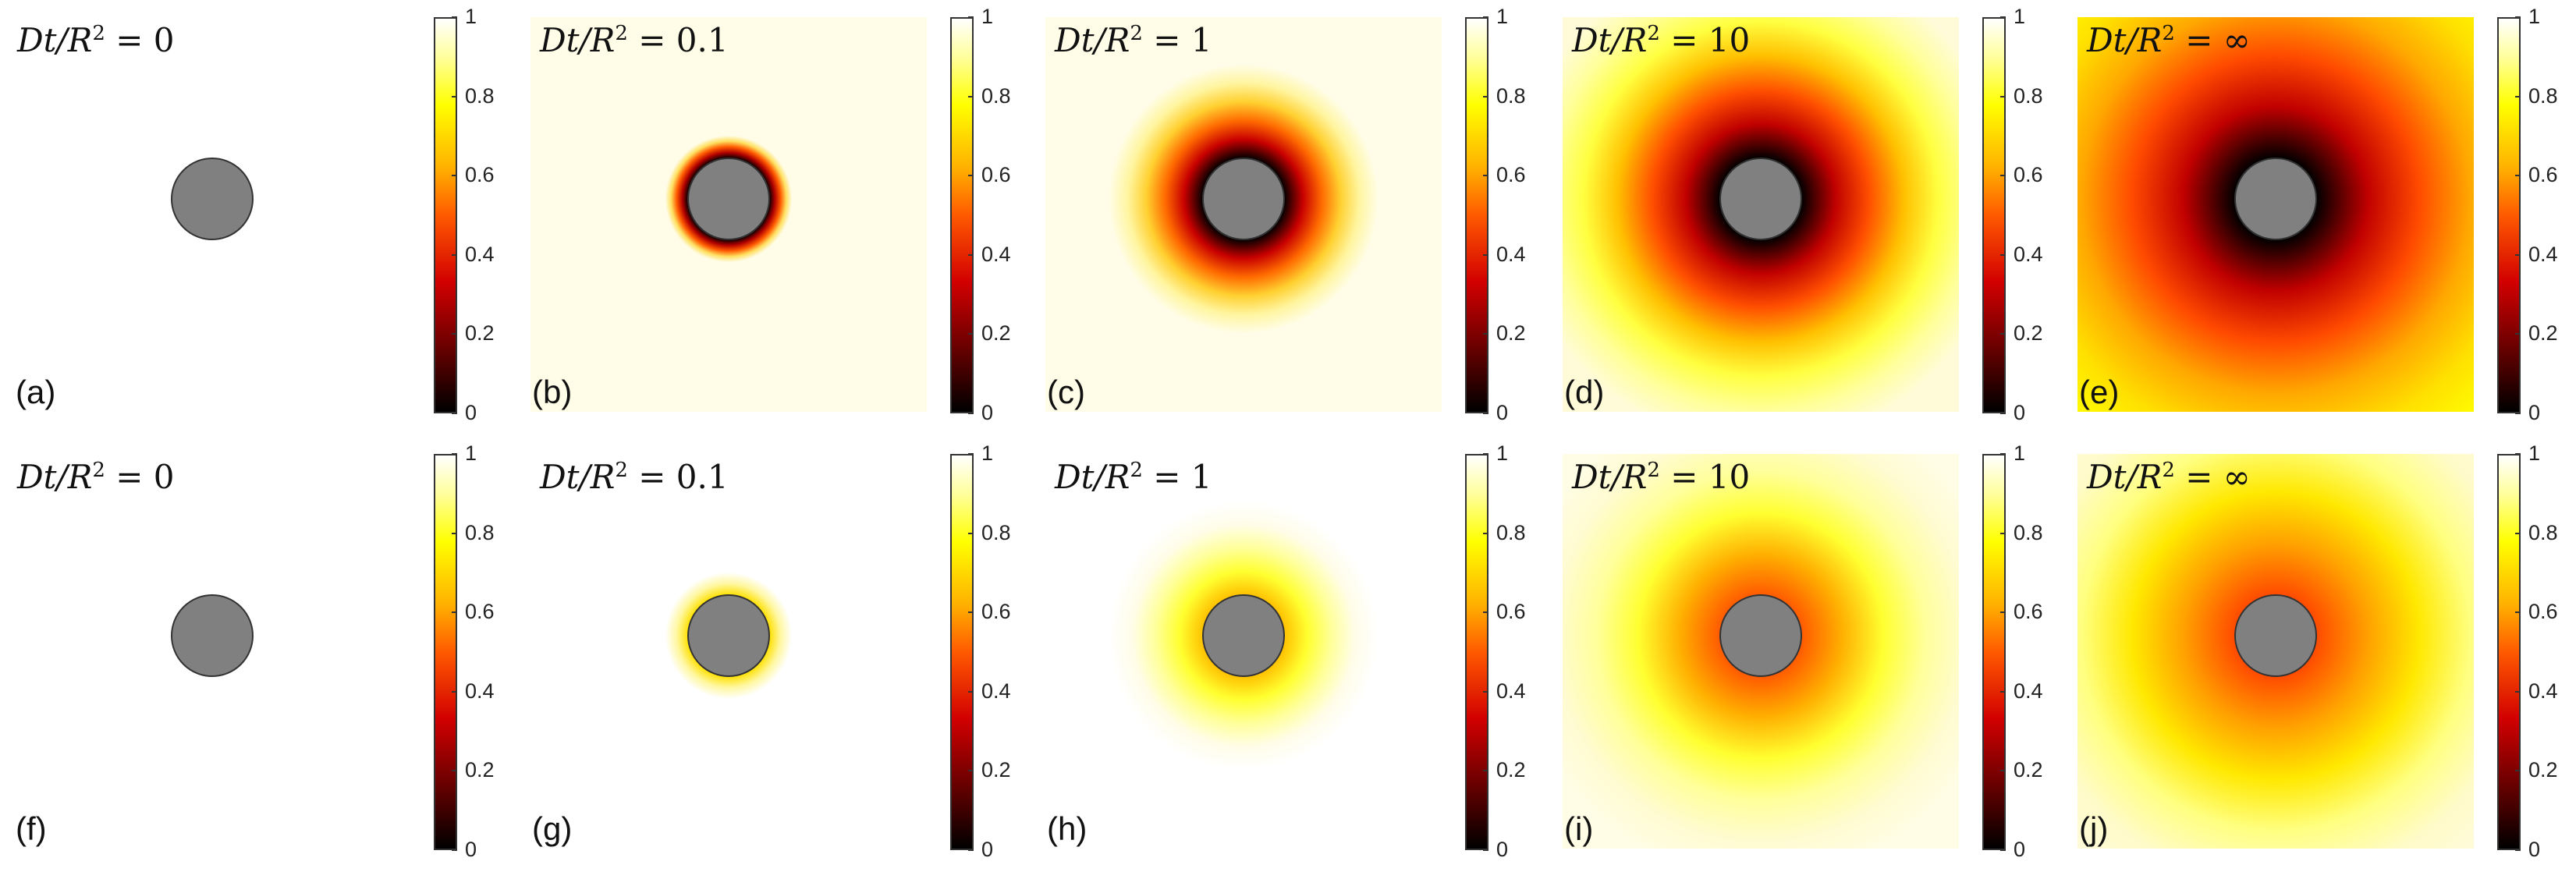  I want to click on heatmap-panel: Dt/R2 = 10 (i) 0 0.2 0.4 0.6 0.8 1, so click(1806, 655).